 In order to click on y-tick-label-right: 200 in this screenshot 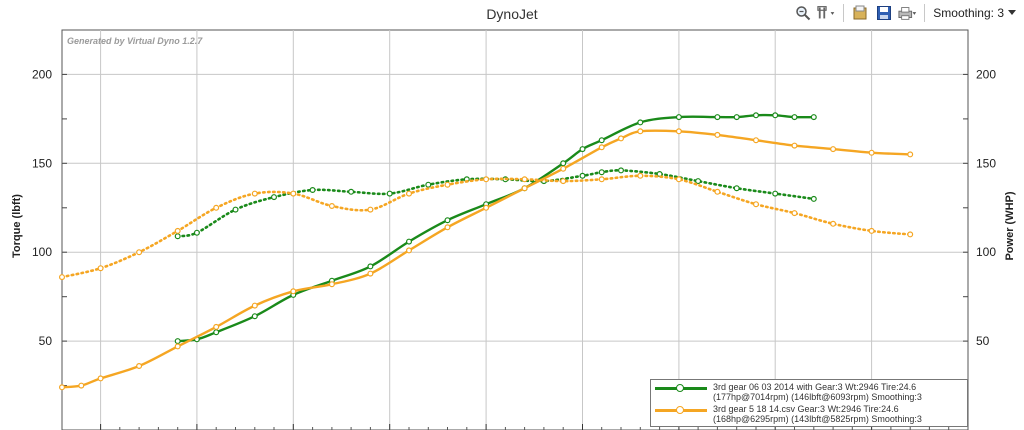, I will do `click(986, 74)`.